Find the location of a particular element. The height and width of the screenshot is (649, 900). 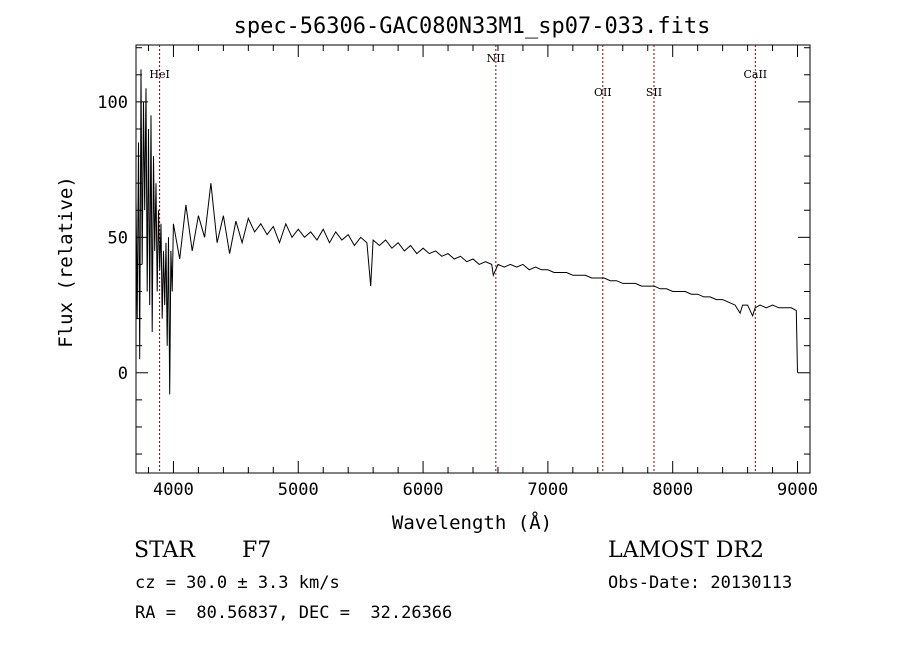

y-tick-label: 100 is located at coordinates (112, 103).